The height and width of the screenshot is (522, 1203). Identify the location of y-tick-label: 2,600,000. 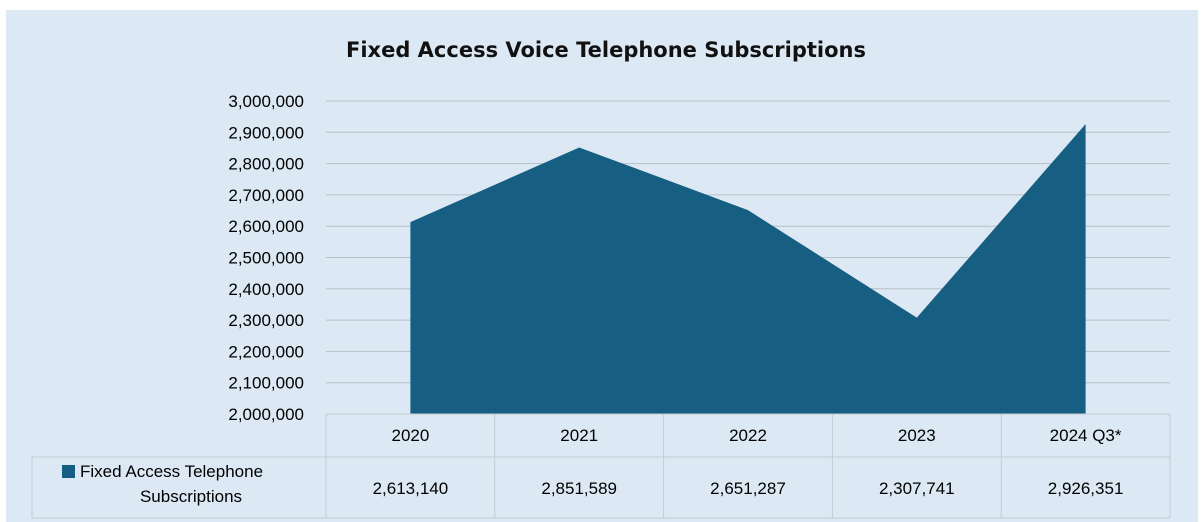
(266, 226).